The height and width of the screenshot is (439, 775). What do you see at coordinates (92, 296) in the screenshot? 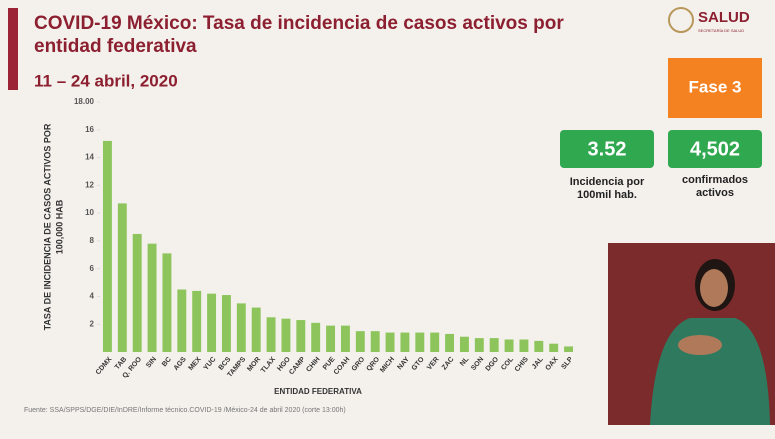
I see `y-tick-label: 4` at bounding box center [92, 296].